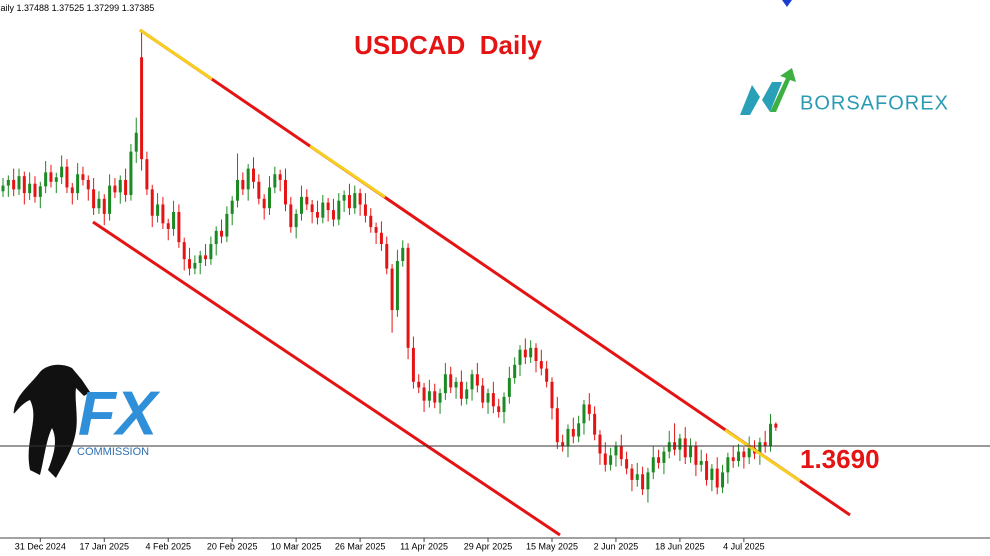 The height and width of the screenshot is (556, 990). Describe the element at coordinates (680, 546) in the screenshot. I see `x-tick-label: 18 Jun 2025` at that location.